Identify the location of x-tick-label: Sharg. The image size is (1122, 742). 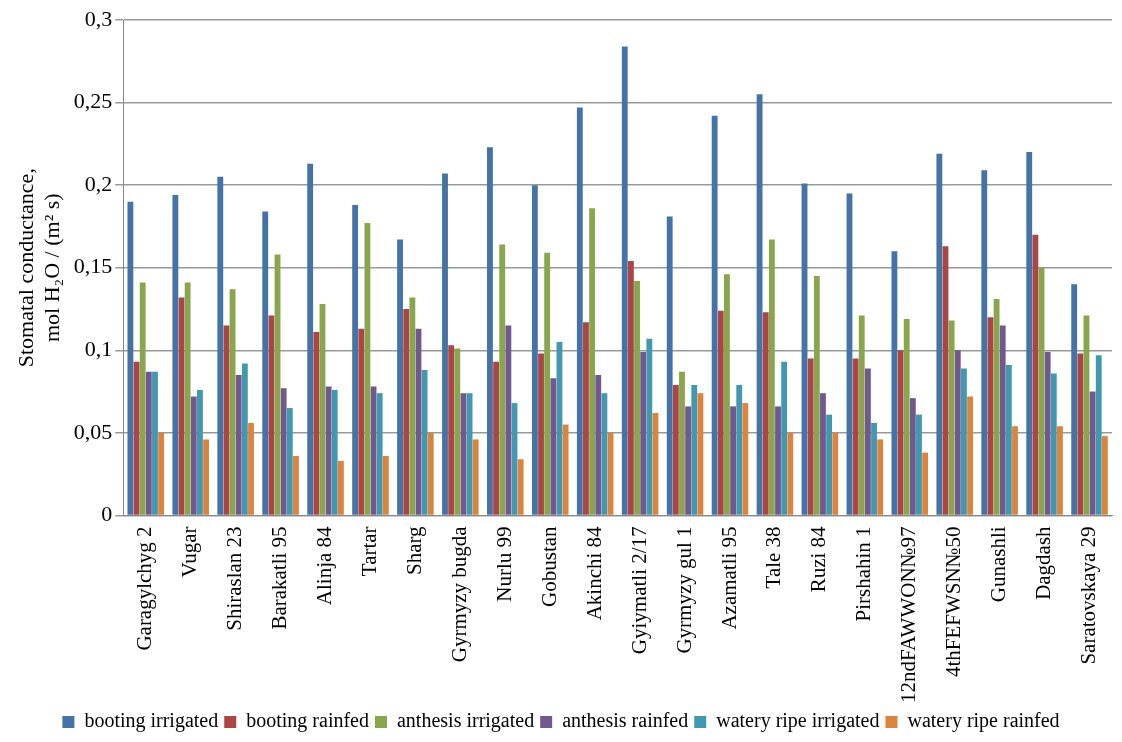
(413, 550).